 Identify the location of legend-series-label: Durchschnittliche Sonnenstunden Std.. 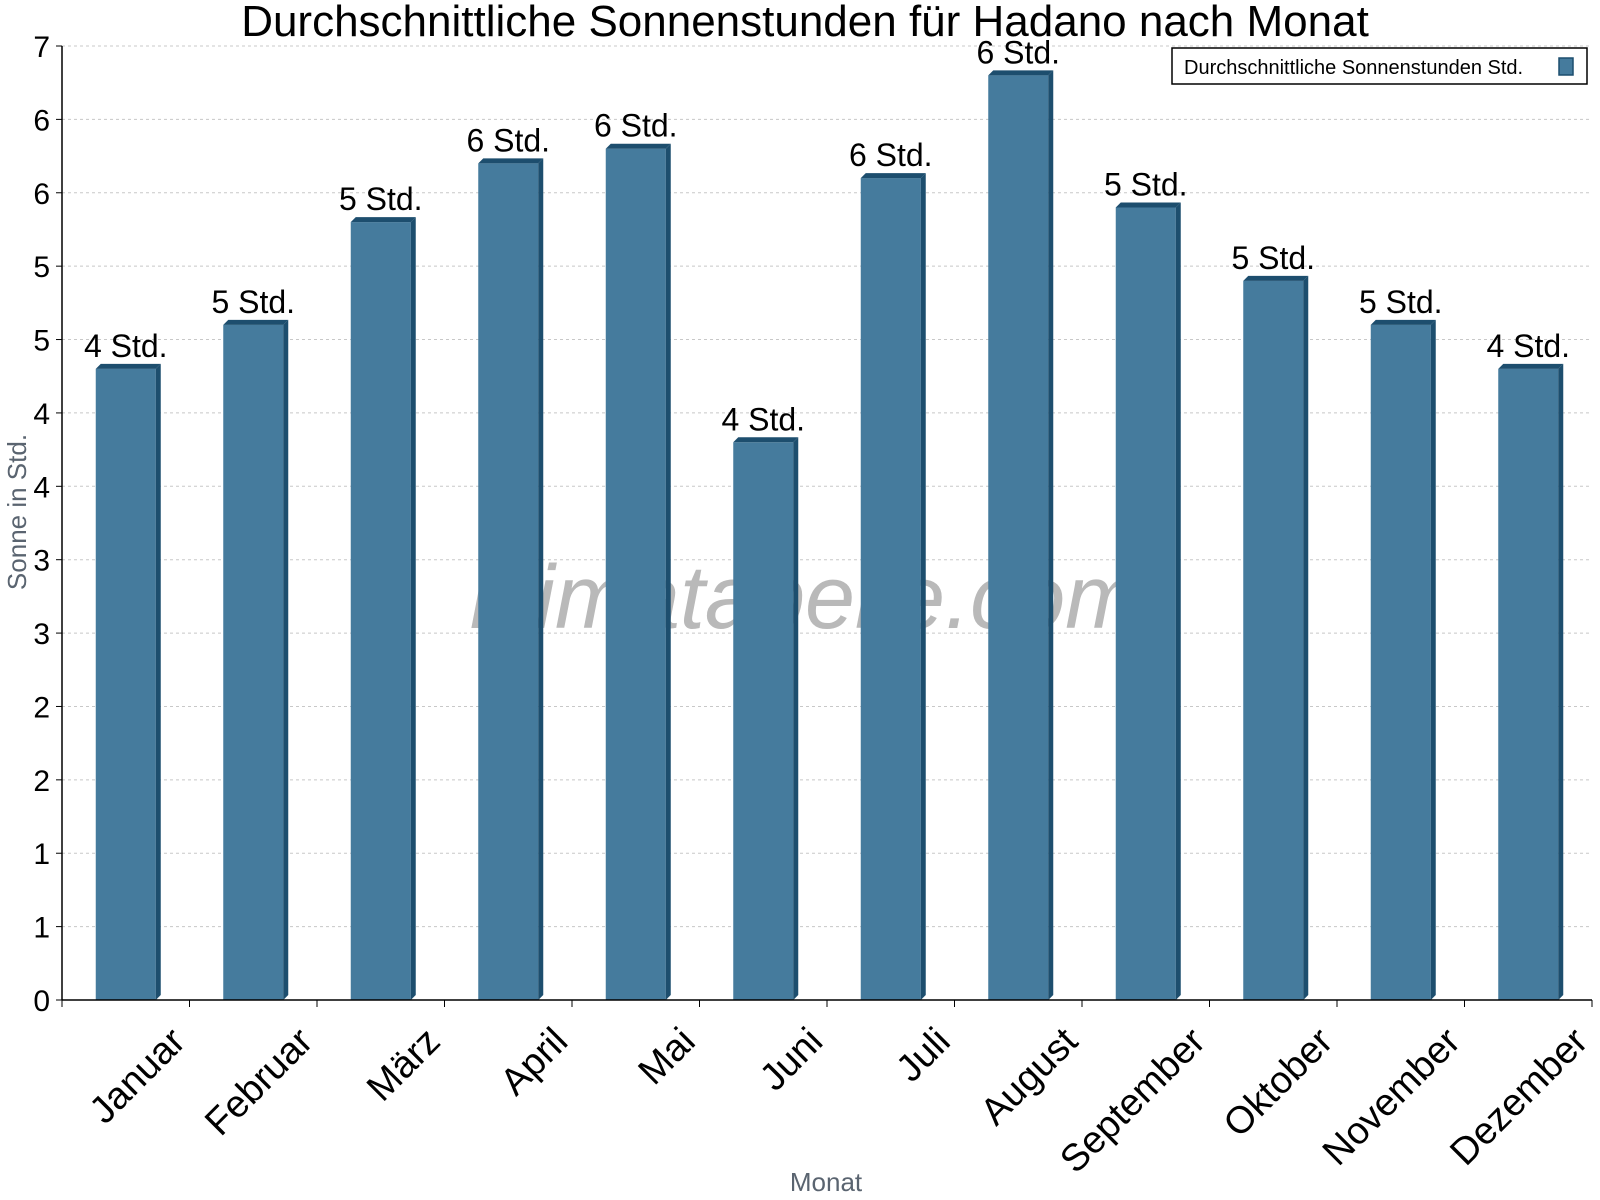
(1353, 68).